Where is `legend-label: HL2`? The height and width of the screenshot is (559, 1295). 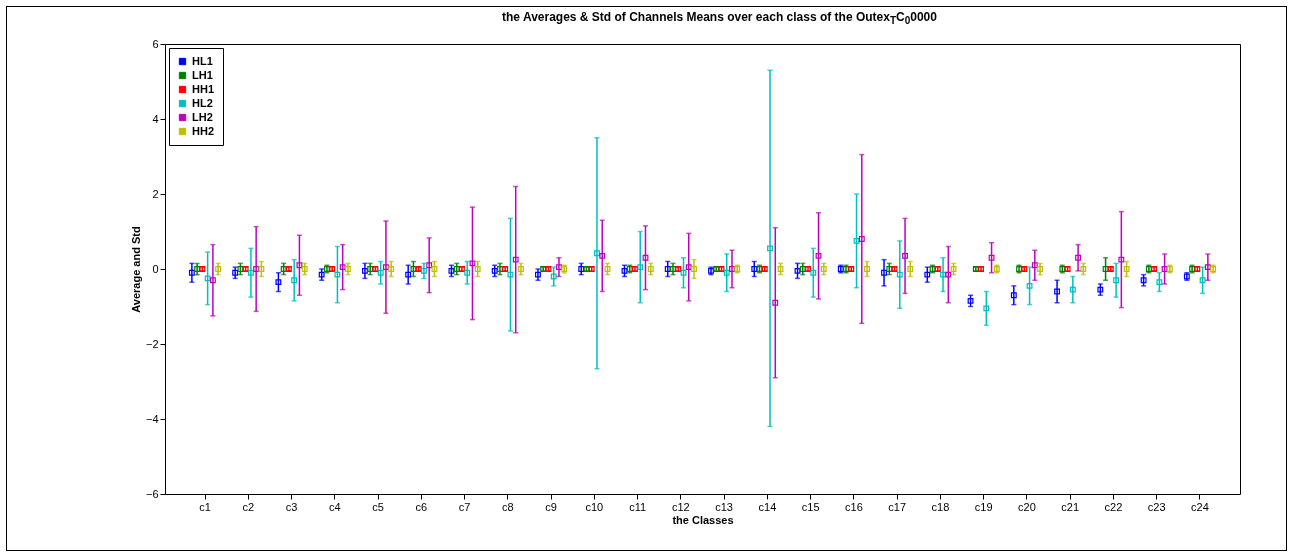 legend-label: HL2 is located at coordinates (202, 102).